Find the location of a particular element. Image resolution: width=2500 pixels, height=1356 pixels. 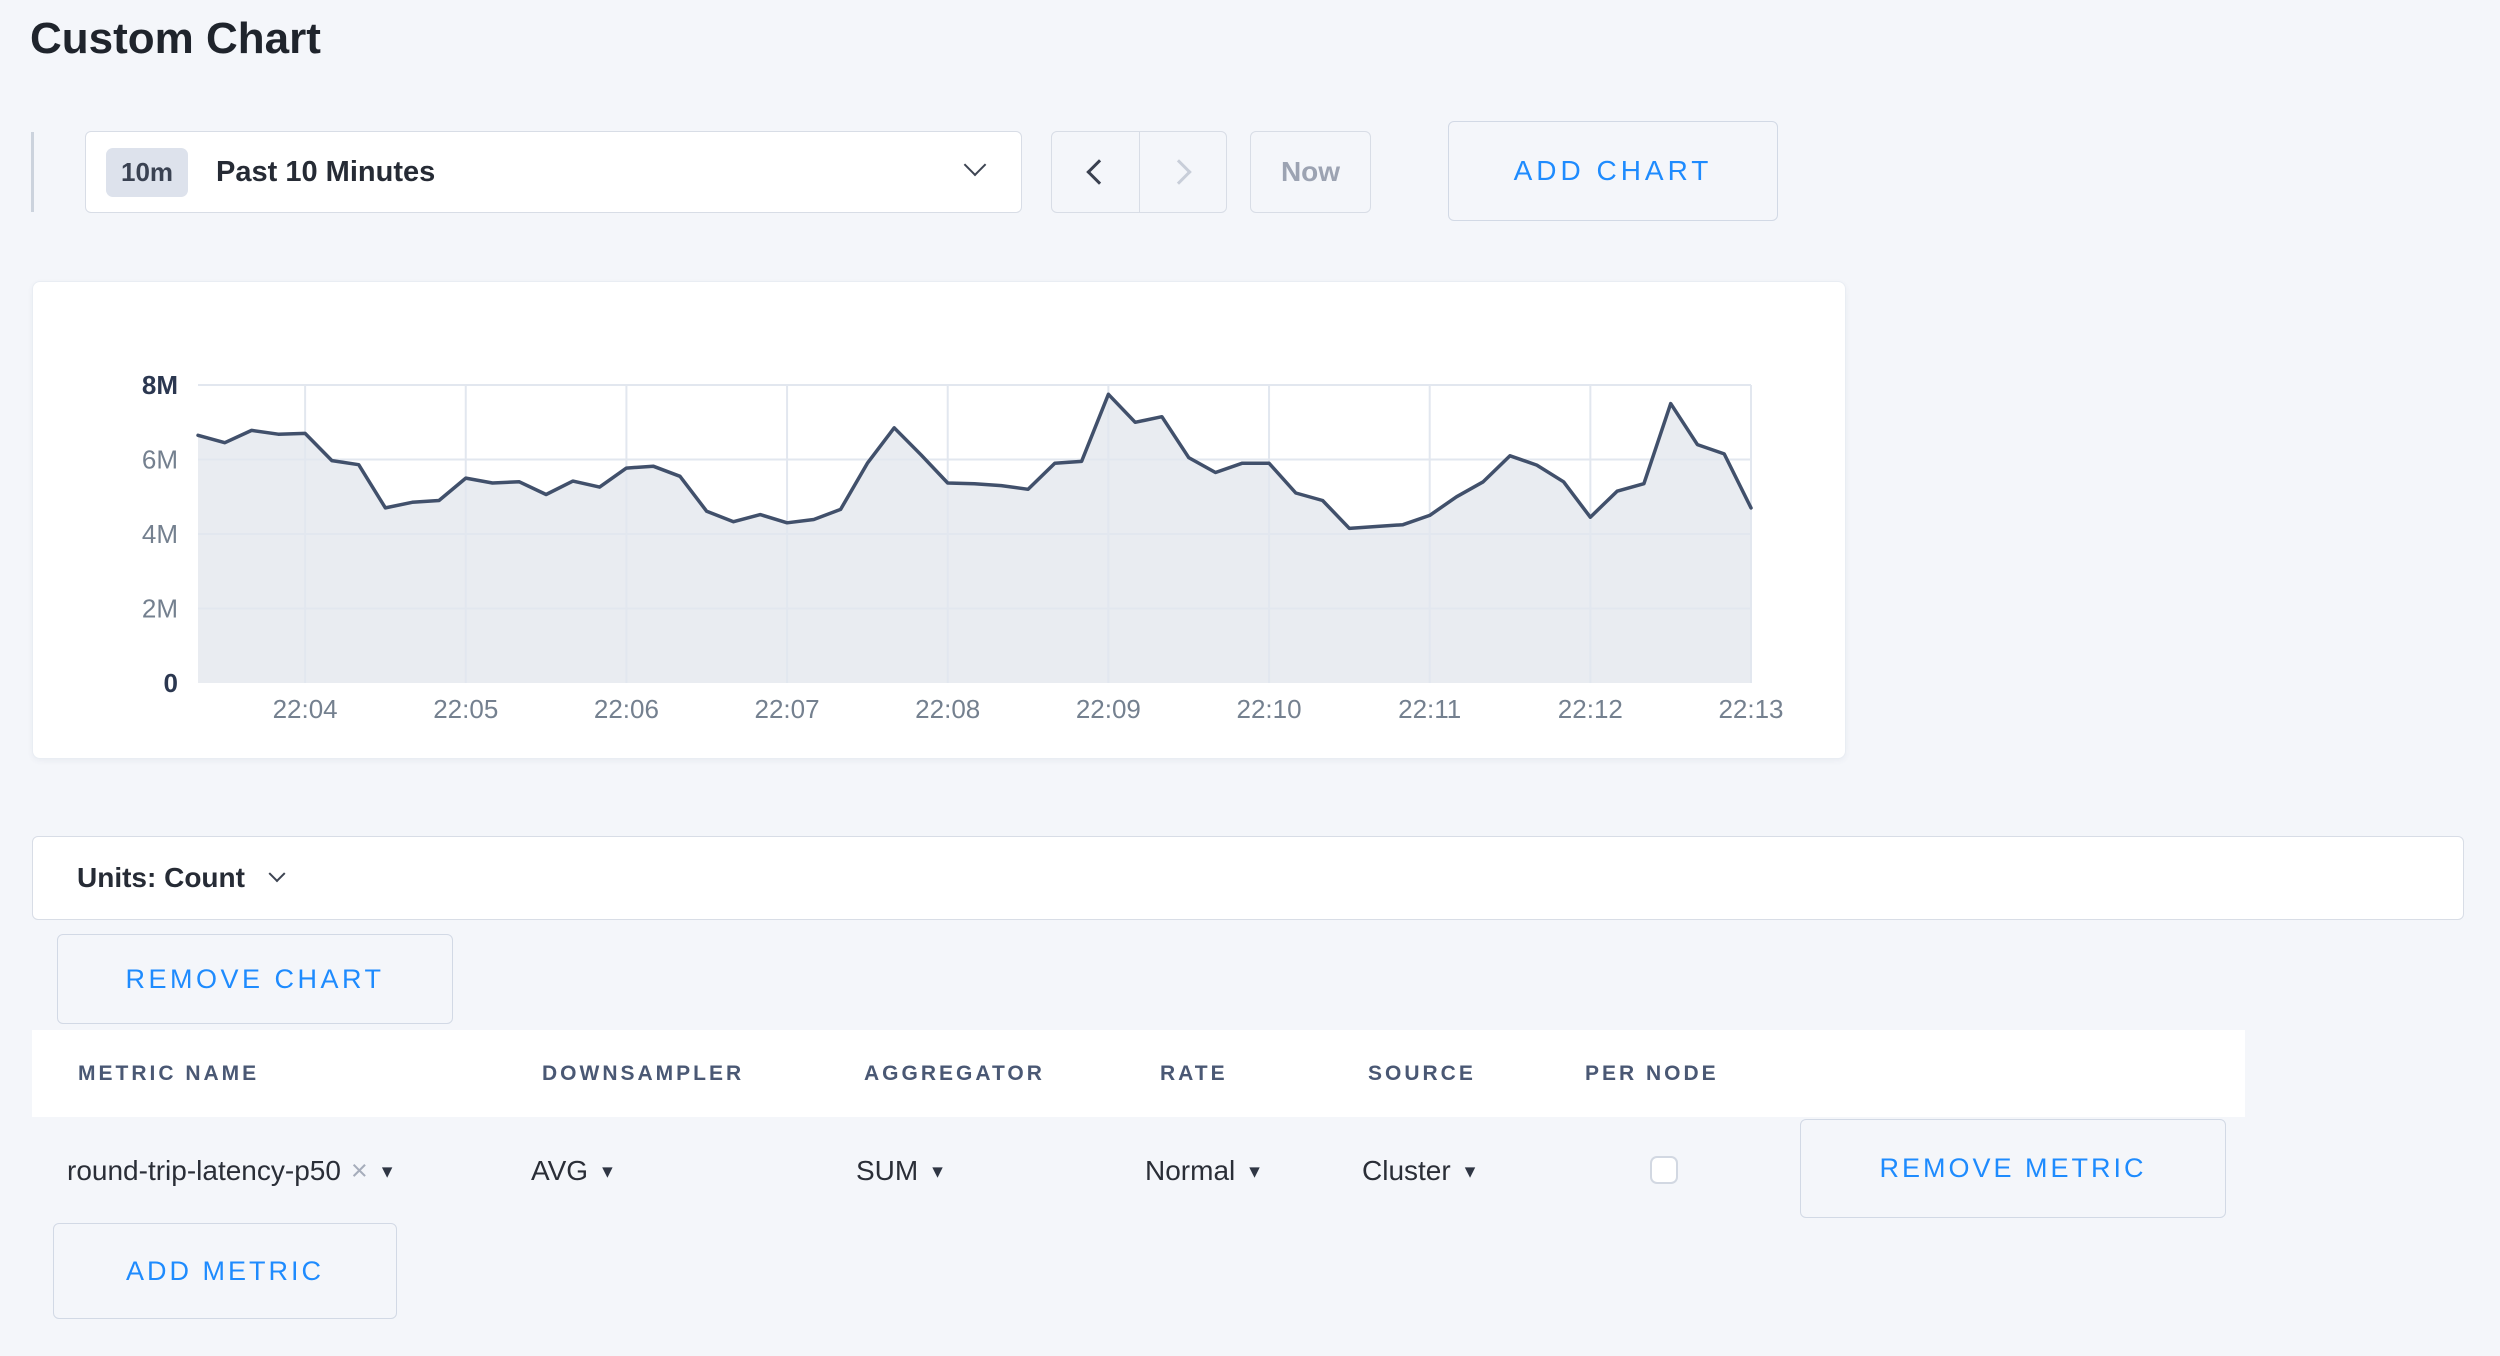

chevron-left-icon is located at coordinates (1099, 172).